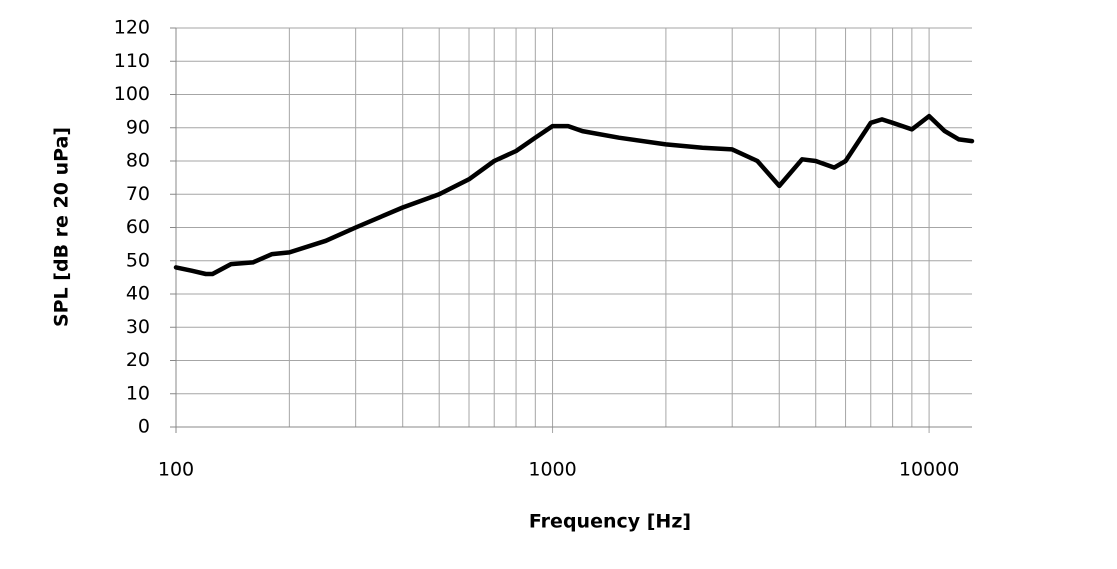 Image resolution: width=1117 pixels, height=569 pixels. I want to click on y-tick-label: 50, so click(138, 260).